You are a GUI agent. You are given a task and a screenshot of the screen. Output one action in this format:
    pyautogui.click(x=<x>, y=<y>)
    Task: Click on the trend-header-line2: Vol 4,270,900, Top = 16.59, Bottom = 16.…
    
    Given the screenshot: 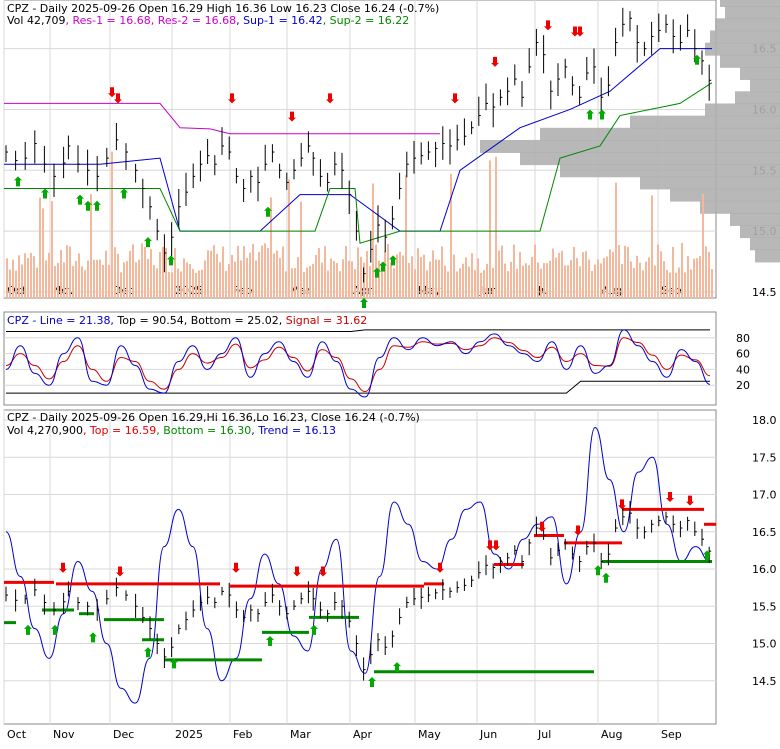 What is the action you would take?
    pyautogui.click(x=171, y=430)
    